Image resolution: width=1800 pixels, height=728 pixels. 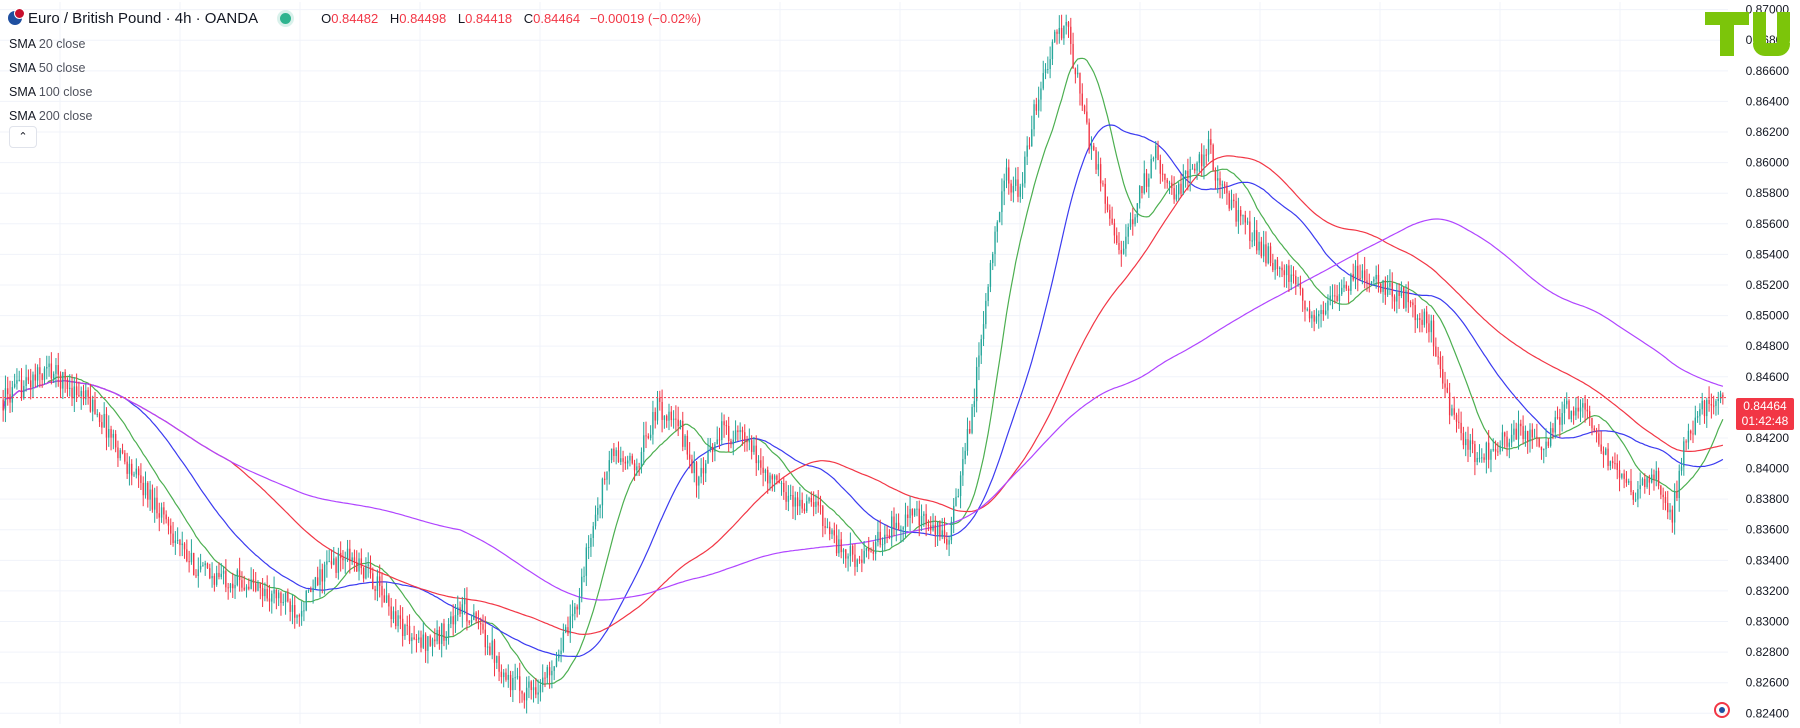 I want to click on price-tick-label: 0.86600, so click(x=1768, y=71).